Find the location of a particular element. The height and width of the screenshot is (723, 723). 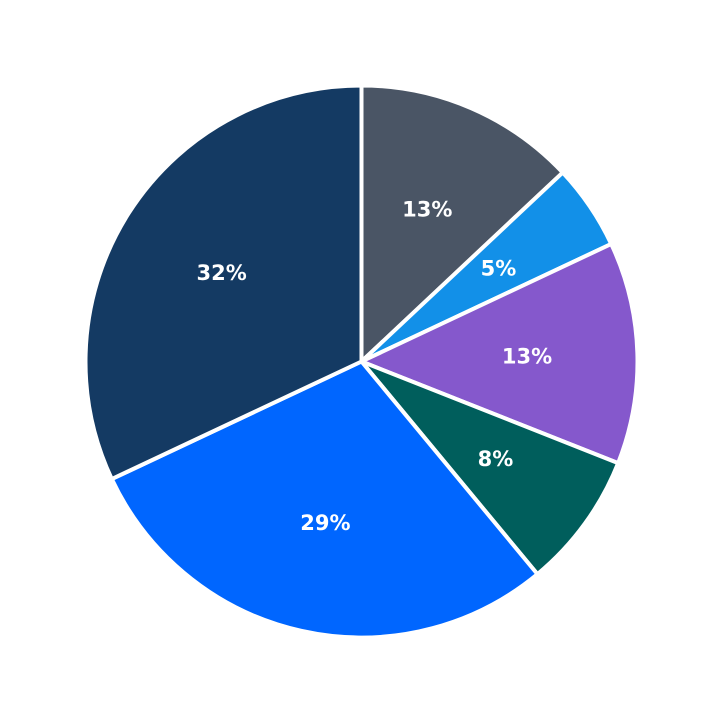

pie-slice-label-4: 29% is located at coordinates (325, 523).